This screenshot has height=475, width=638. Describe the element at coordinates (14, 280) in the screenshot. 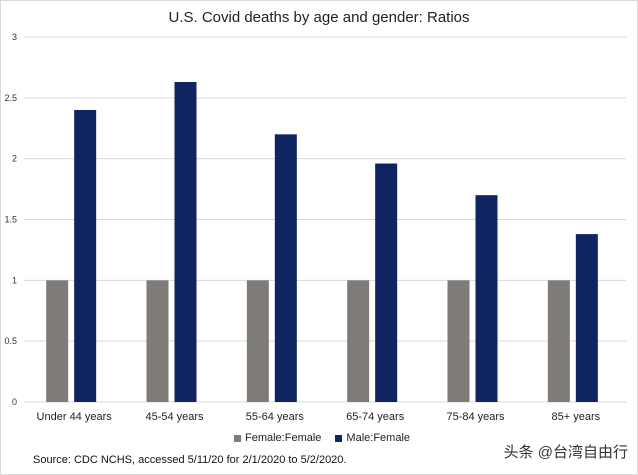

I see `y-tick-label: 1` at that location.